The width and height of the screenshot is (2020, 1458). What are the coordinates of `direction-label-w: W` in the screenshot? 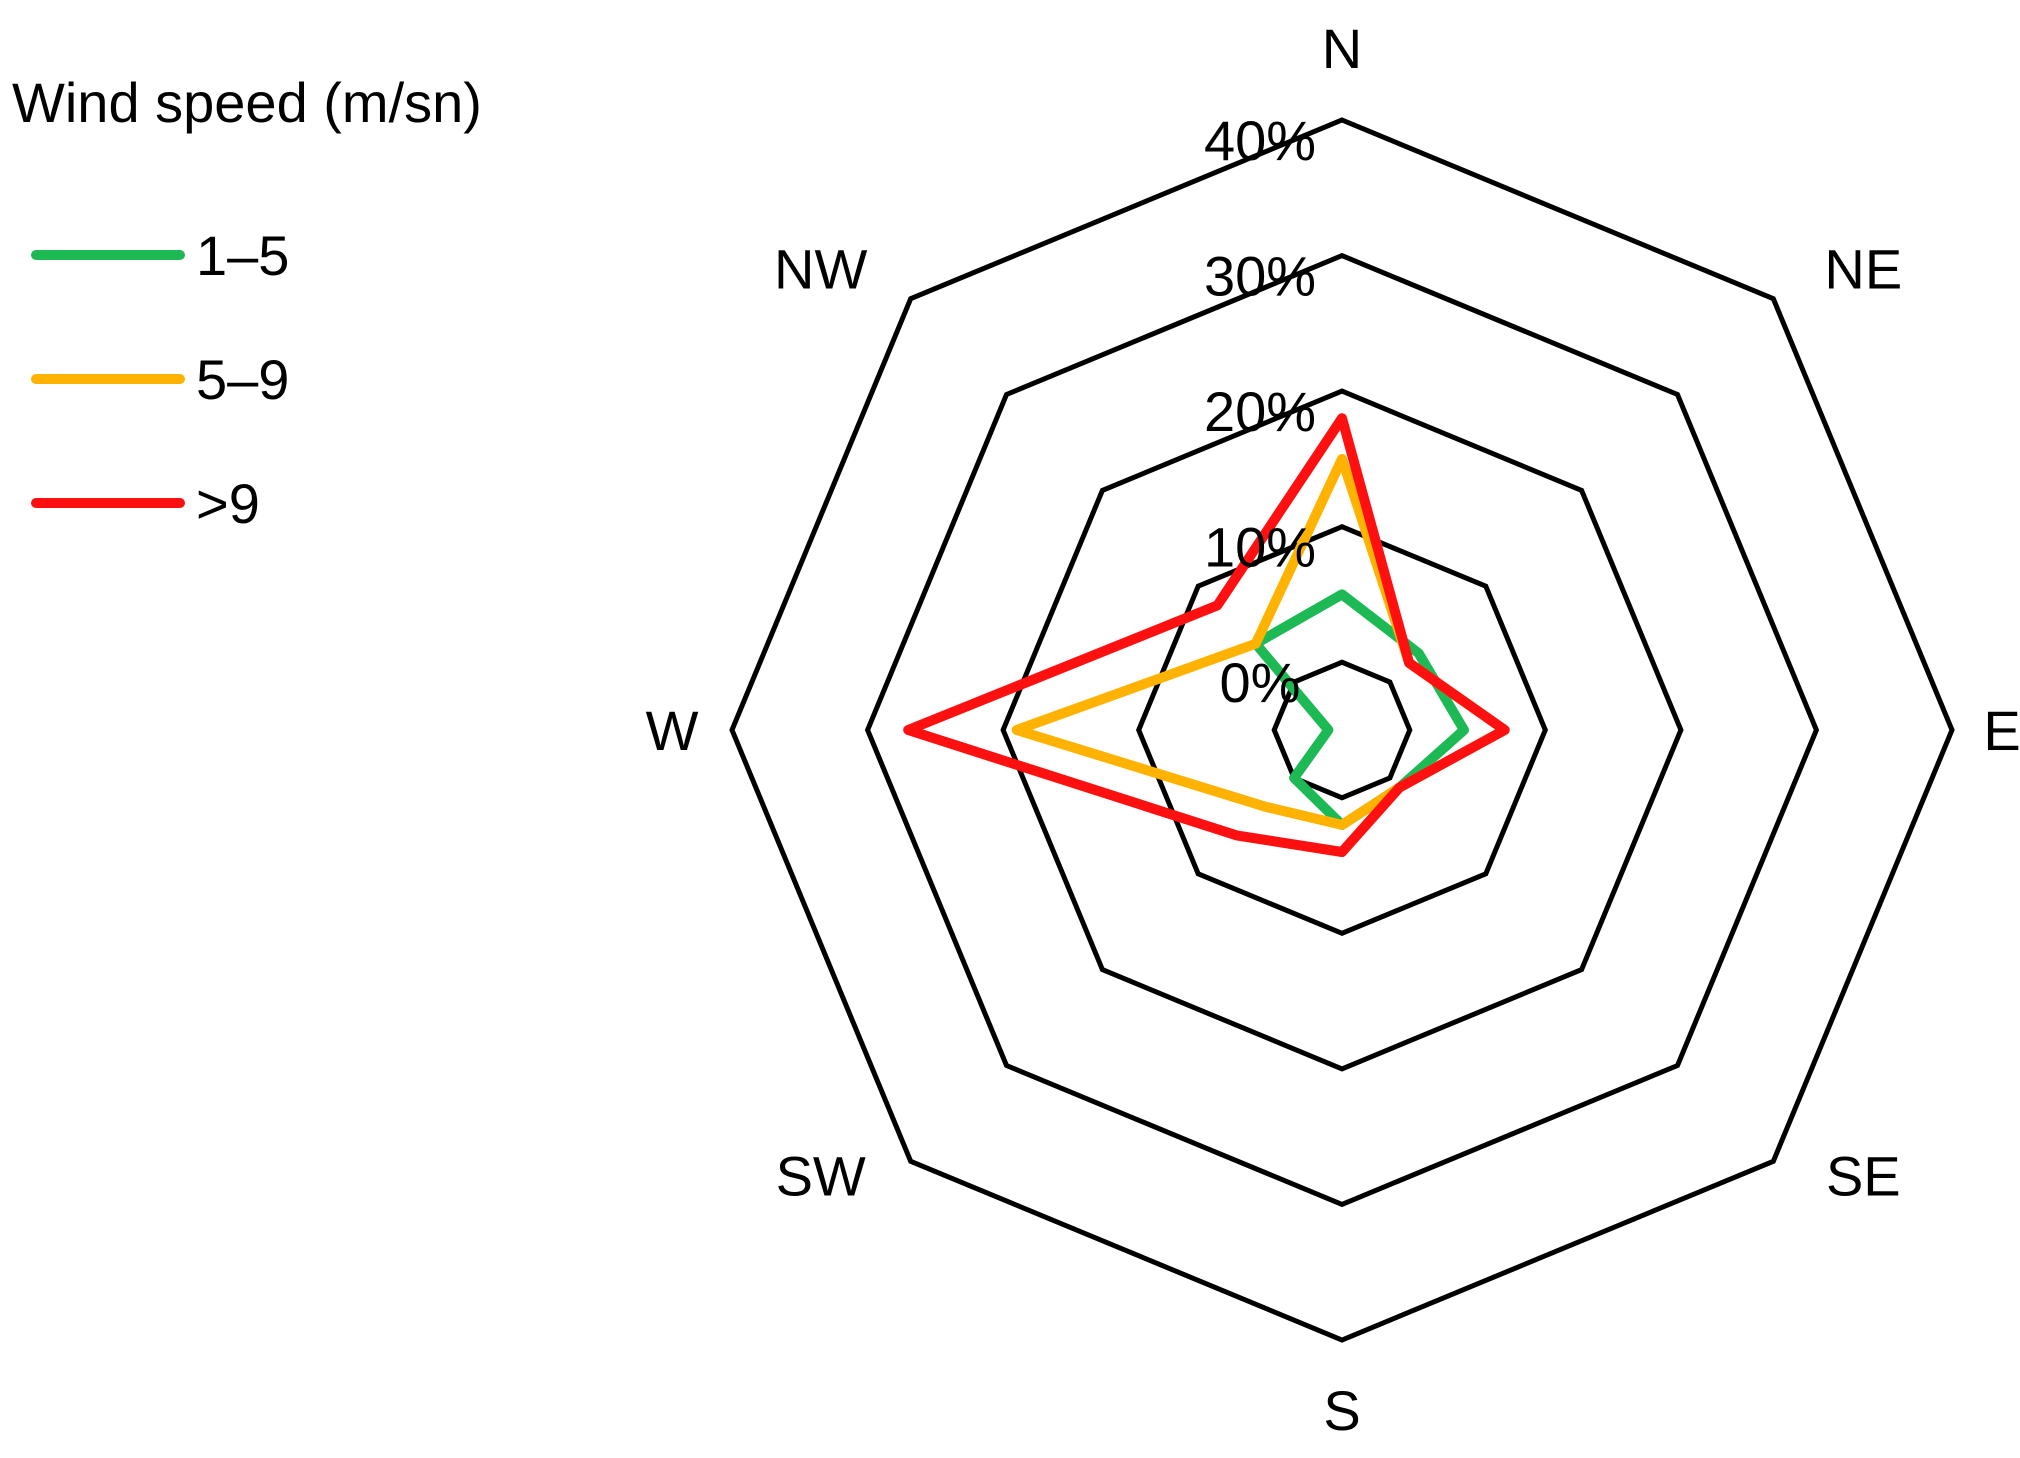 It's located at (672, 730).